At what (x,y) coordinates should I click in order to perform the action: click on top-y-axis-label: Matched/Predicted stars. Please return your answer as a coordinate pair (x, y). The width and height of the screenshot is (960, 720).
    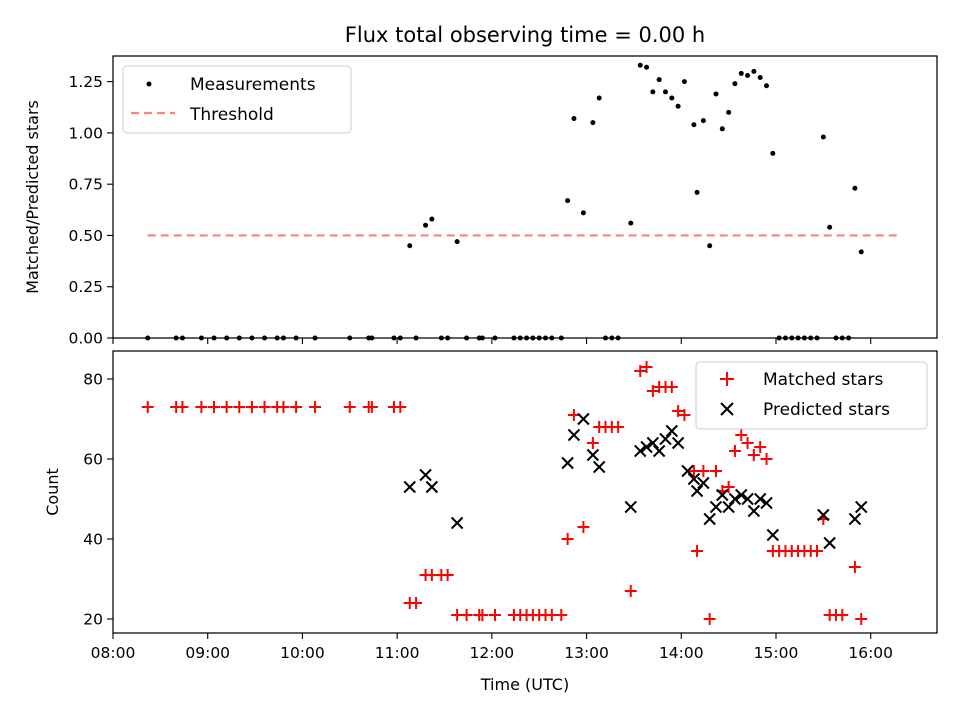
    Looking at the image, I should click on (32, 197).